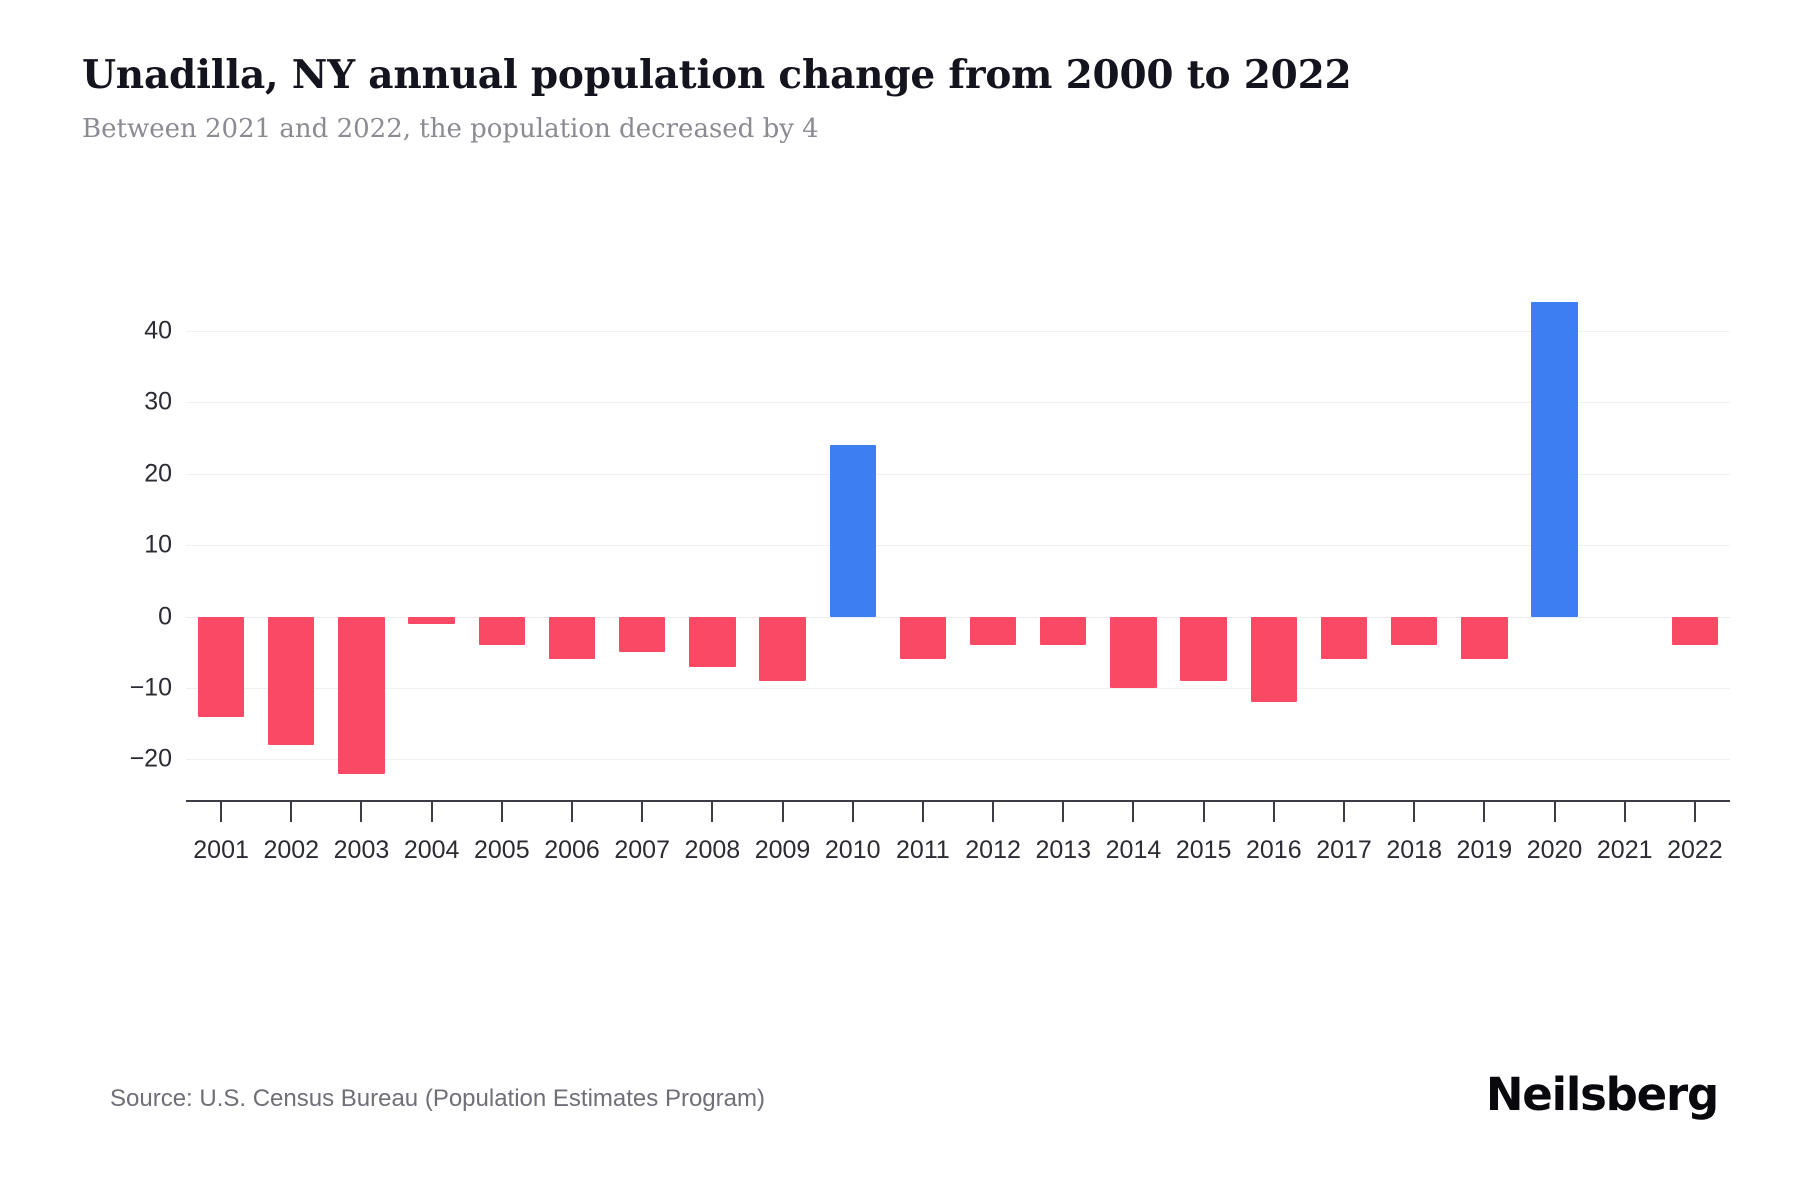  Describe the element at coordinates (1344, 850) in the screenshot. I see `x-tick-label-2017: 2017` at that location.